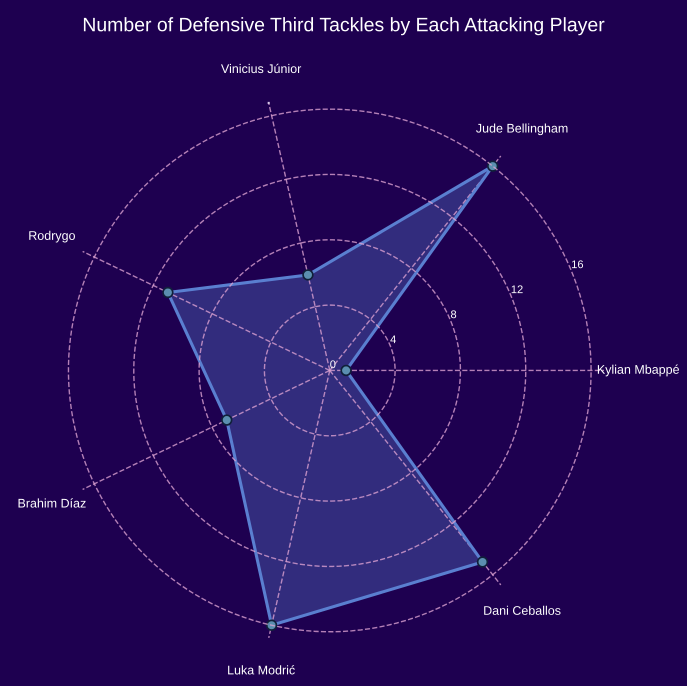 This screenshot has height=686, width=687. I want to click on spoke-label: Jude Bellingham, so click(522, 129).